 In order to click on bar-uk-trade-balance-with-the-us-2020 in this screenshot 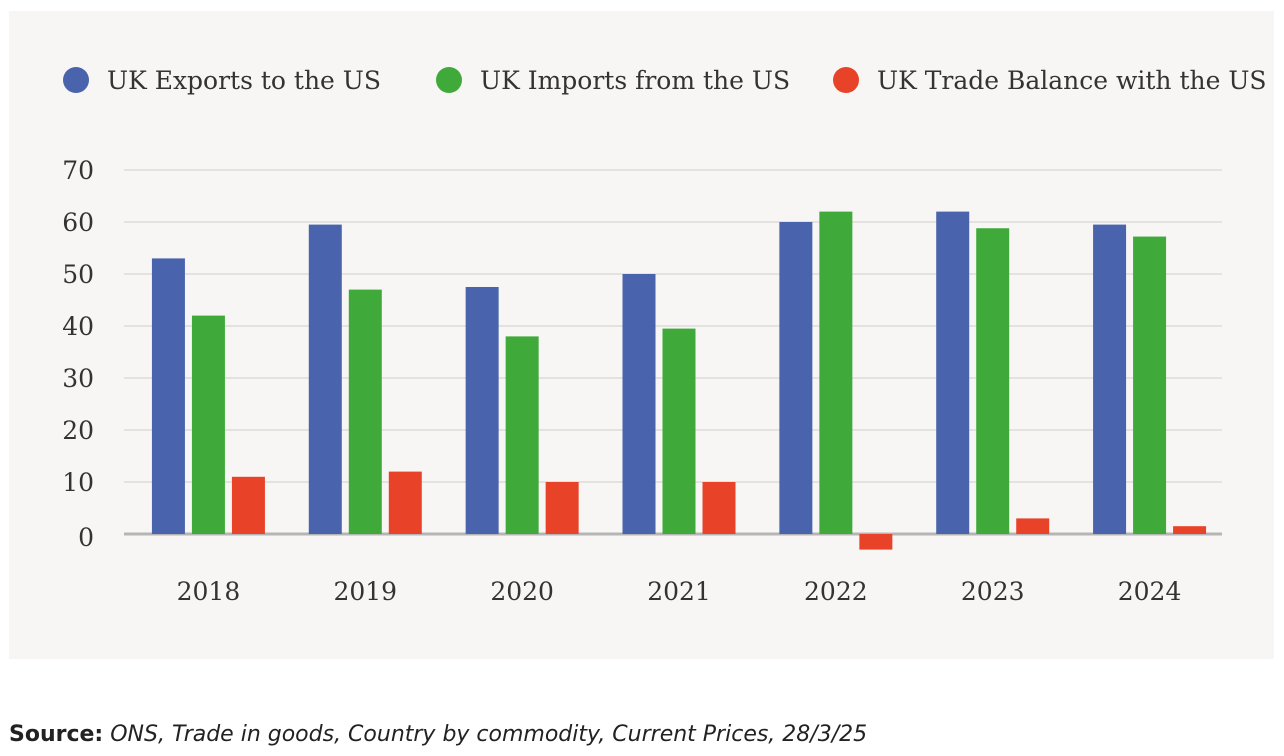, I will do `click(562, 508)`.